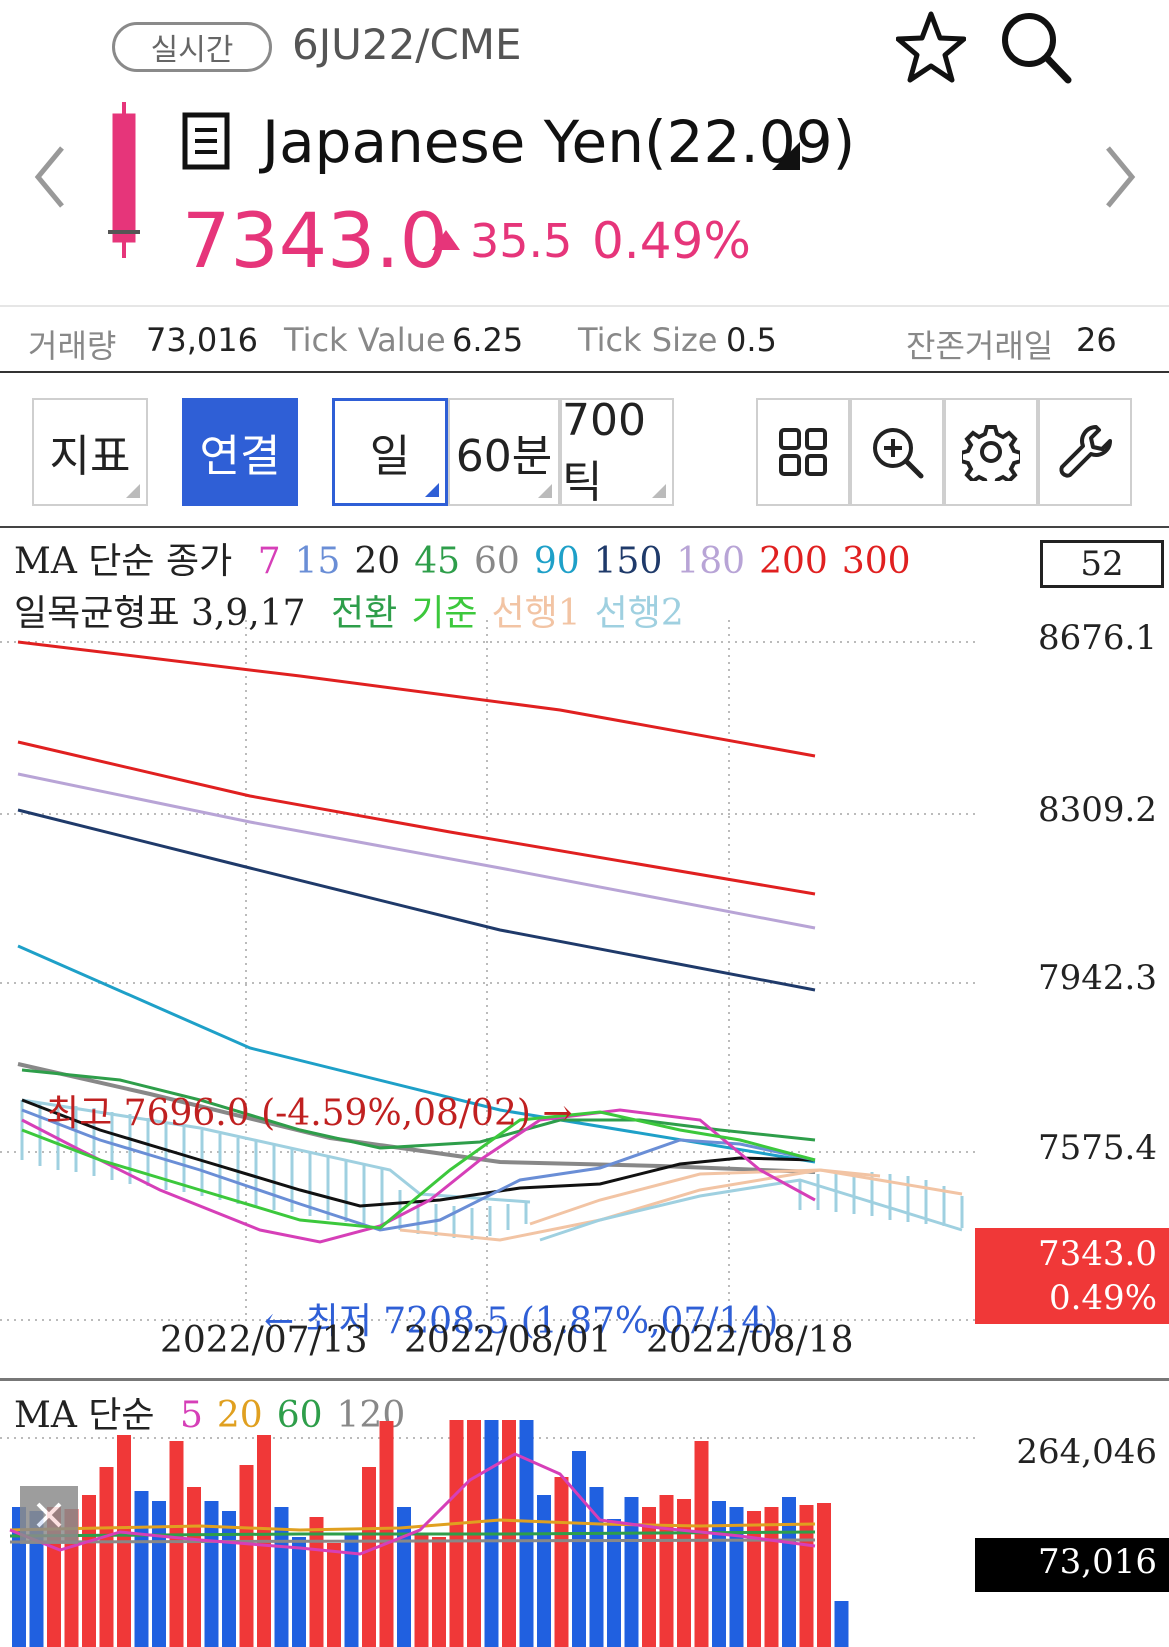 This screenshot has width=1169, height=1647. What do you see at coordinates (206, 141) in the screenshot?
I see `document-icon` at bounding box center [206, 141].